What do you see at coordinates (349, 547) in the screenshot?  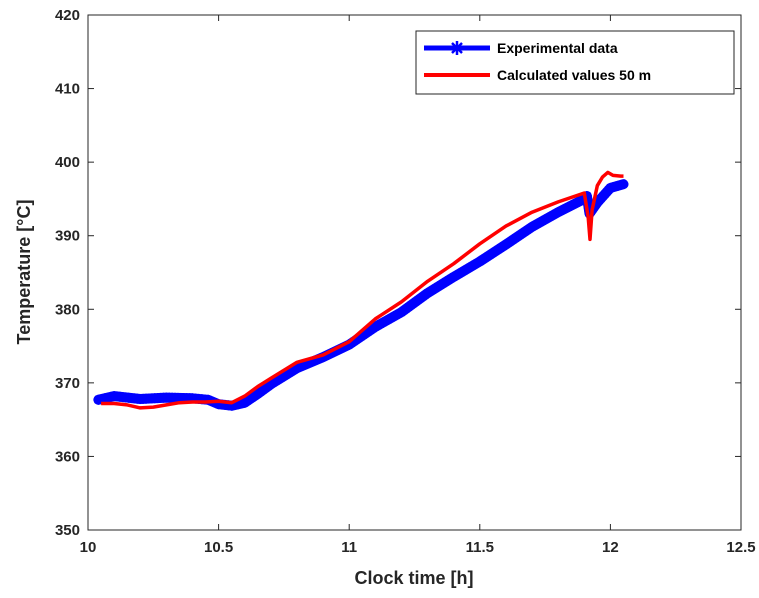 I see `x-tick-label: 11` at bounding box center [349, 547].